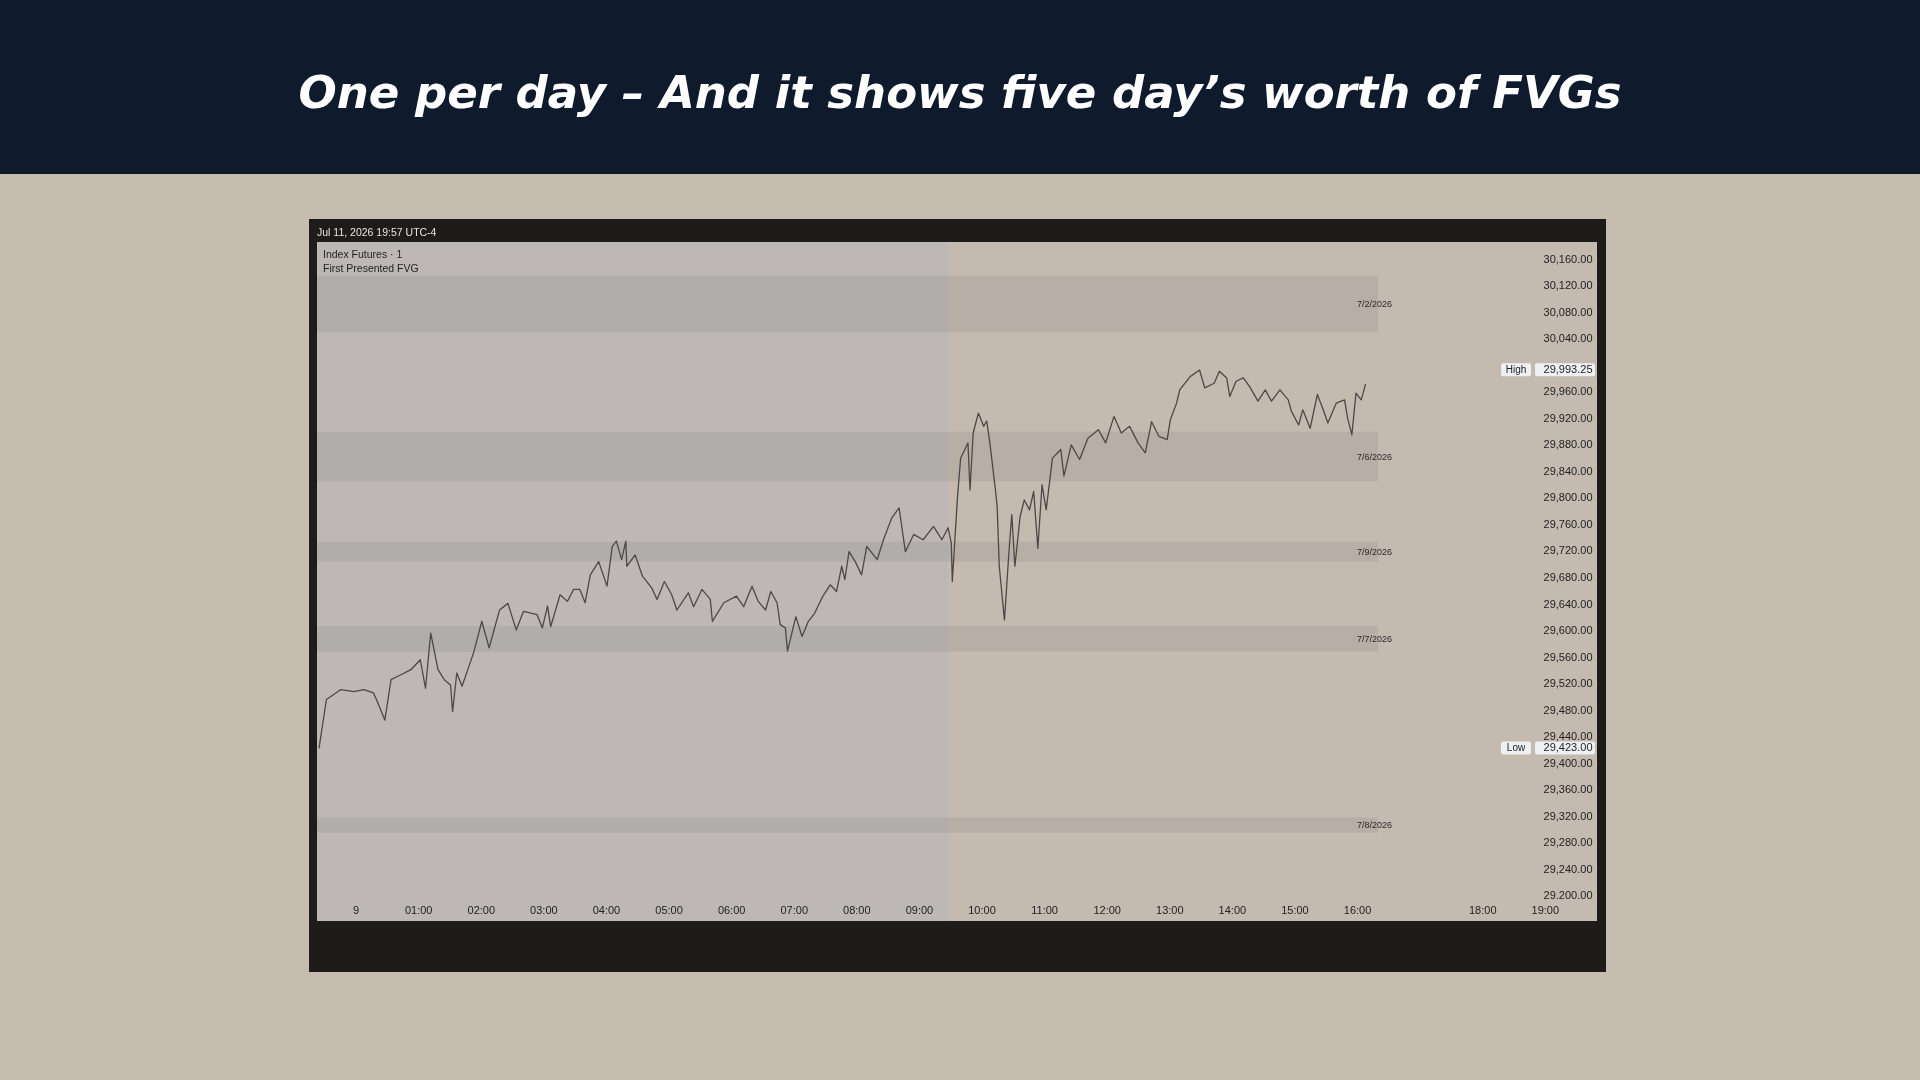 This screenshot has width=1920, height=1080. What do you see at coordinates (1568, 656) in the screenshot?
I see `y-tick-label: 29,560.00` at bounding box center [1568, 656].